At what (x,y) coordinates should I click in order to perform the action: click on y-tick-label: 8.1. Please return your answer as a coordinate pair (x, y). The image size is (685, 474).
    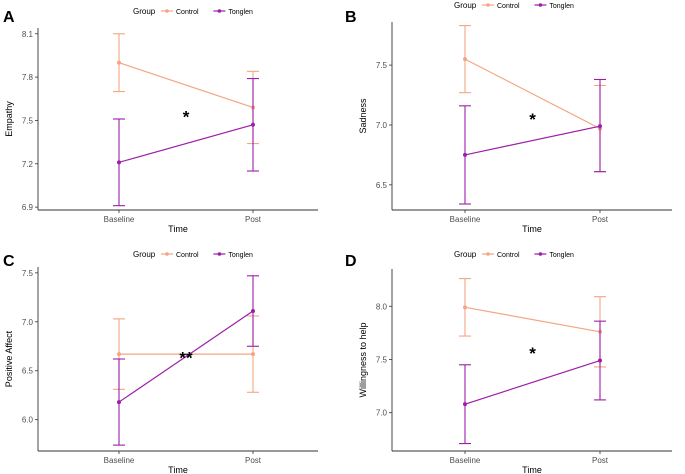
    Looking at the image, I should click on (28, 34).